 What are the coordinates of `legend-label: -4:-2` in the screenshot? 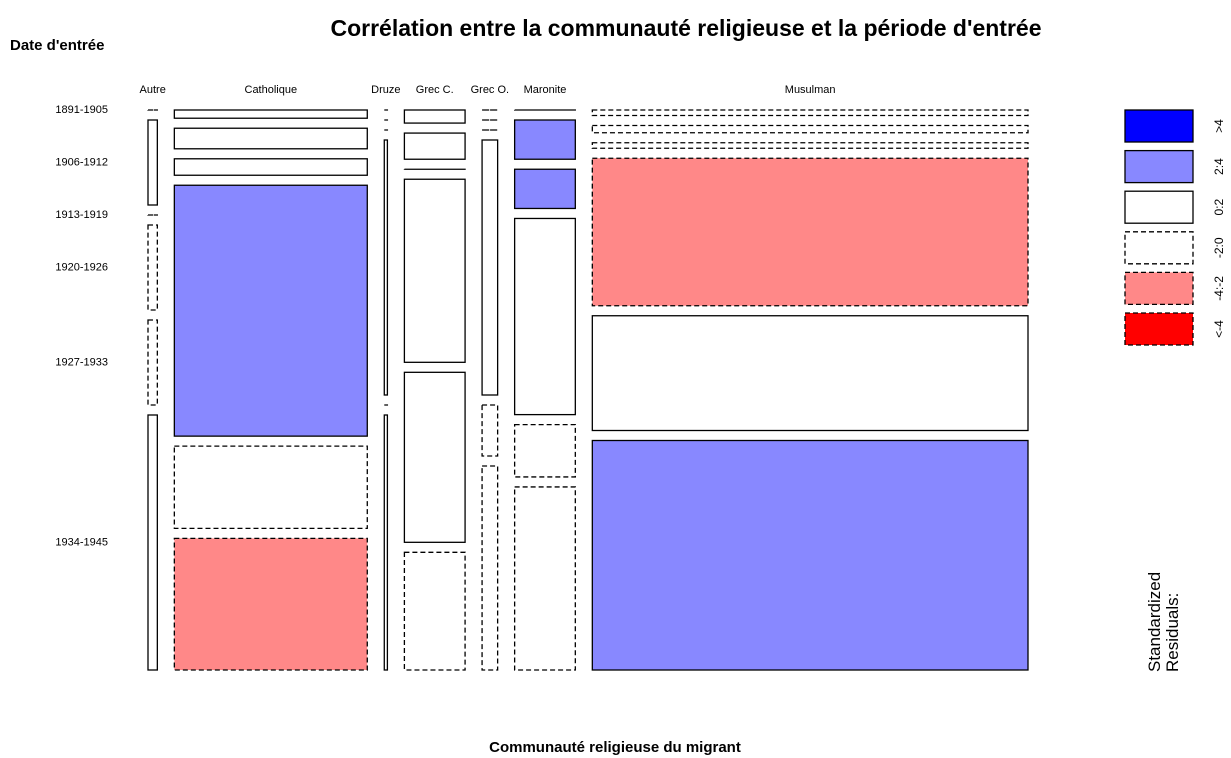 It's located at (1219, 288).